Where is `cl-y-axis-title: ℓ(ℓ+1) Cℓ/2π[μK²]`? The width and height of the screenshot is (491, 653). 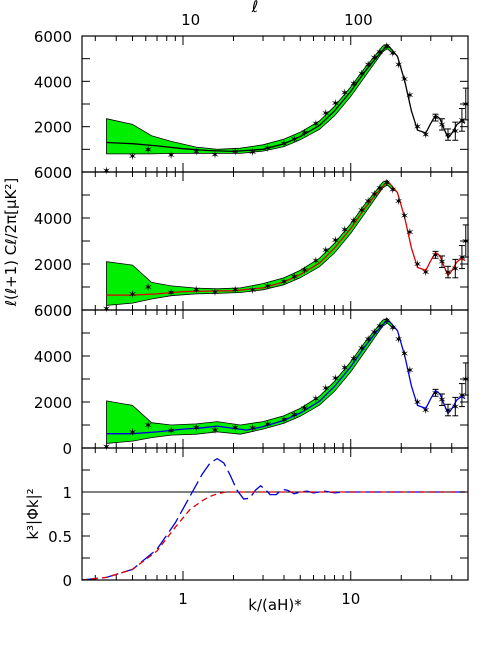 cl-y-axis-title: ℓ(ℓ+1) Cℓ/2π[μK²] is located at coordinates (11, 242).